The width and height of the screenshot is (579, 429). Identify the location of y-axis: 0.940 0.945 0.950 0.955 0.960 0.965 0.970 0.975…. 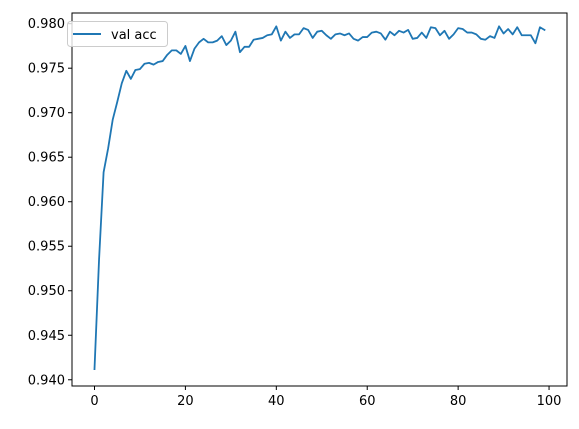
(50, 202).